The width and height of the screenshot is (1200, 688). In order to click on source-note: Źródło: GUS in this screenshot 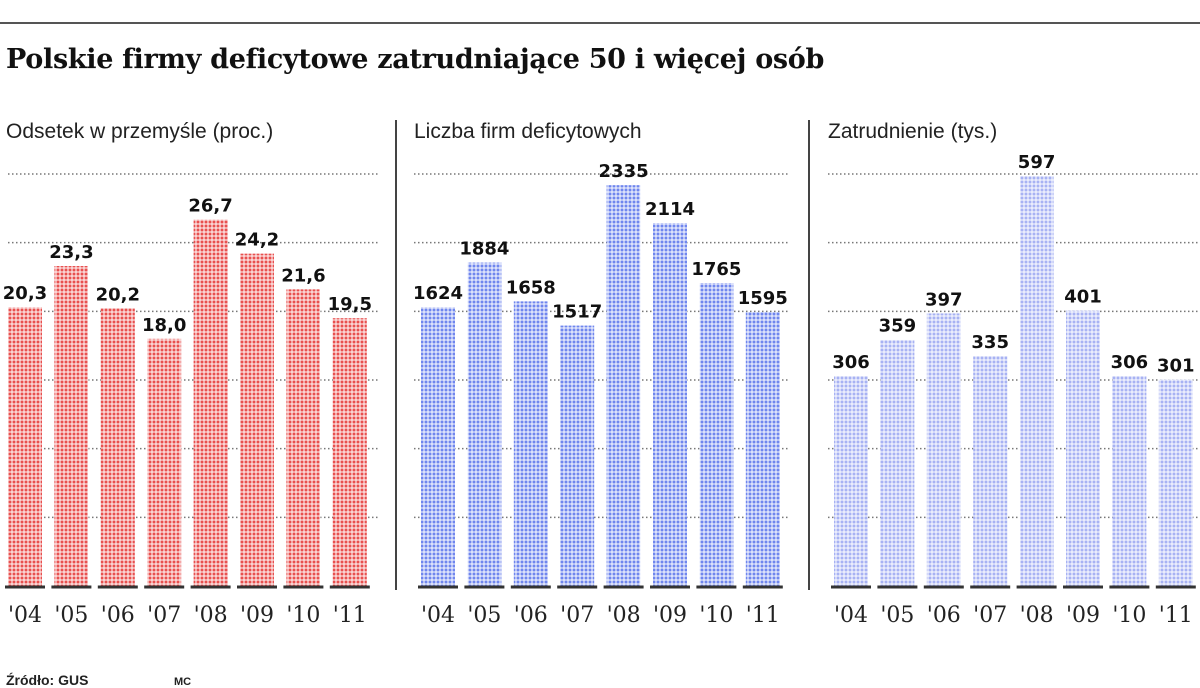, I will do `click(47, 680)`.